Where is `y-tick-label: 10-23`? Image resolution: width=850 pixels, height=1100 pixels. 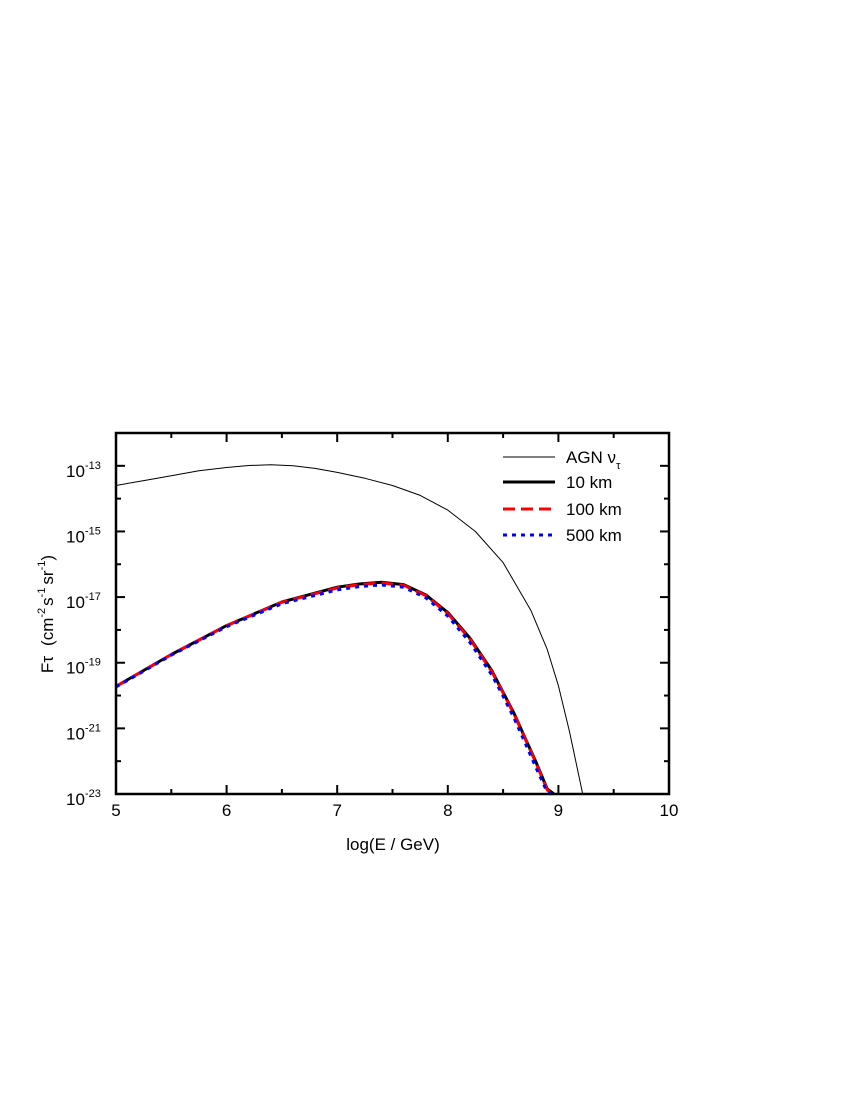 y-tick-label: 10-23 is located at coordinates (83, 798).